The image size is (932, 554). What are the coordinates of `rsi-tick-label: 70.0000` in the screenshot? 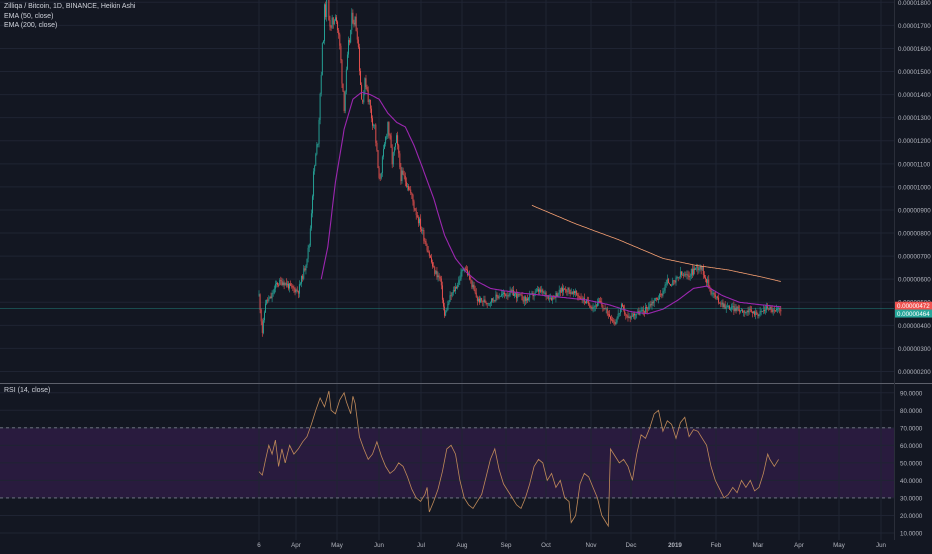 It's located at (911, 428).